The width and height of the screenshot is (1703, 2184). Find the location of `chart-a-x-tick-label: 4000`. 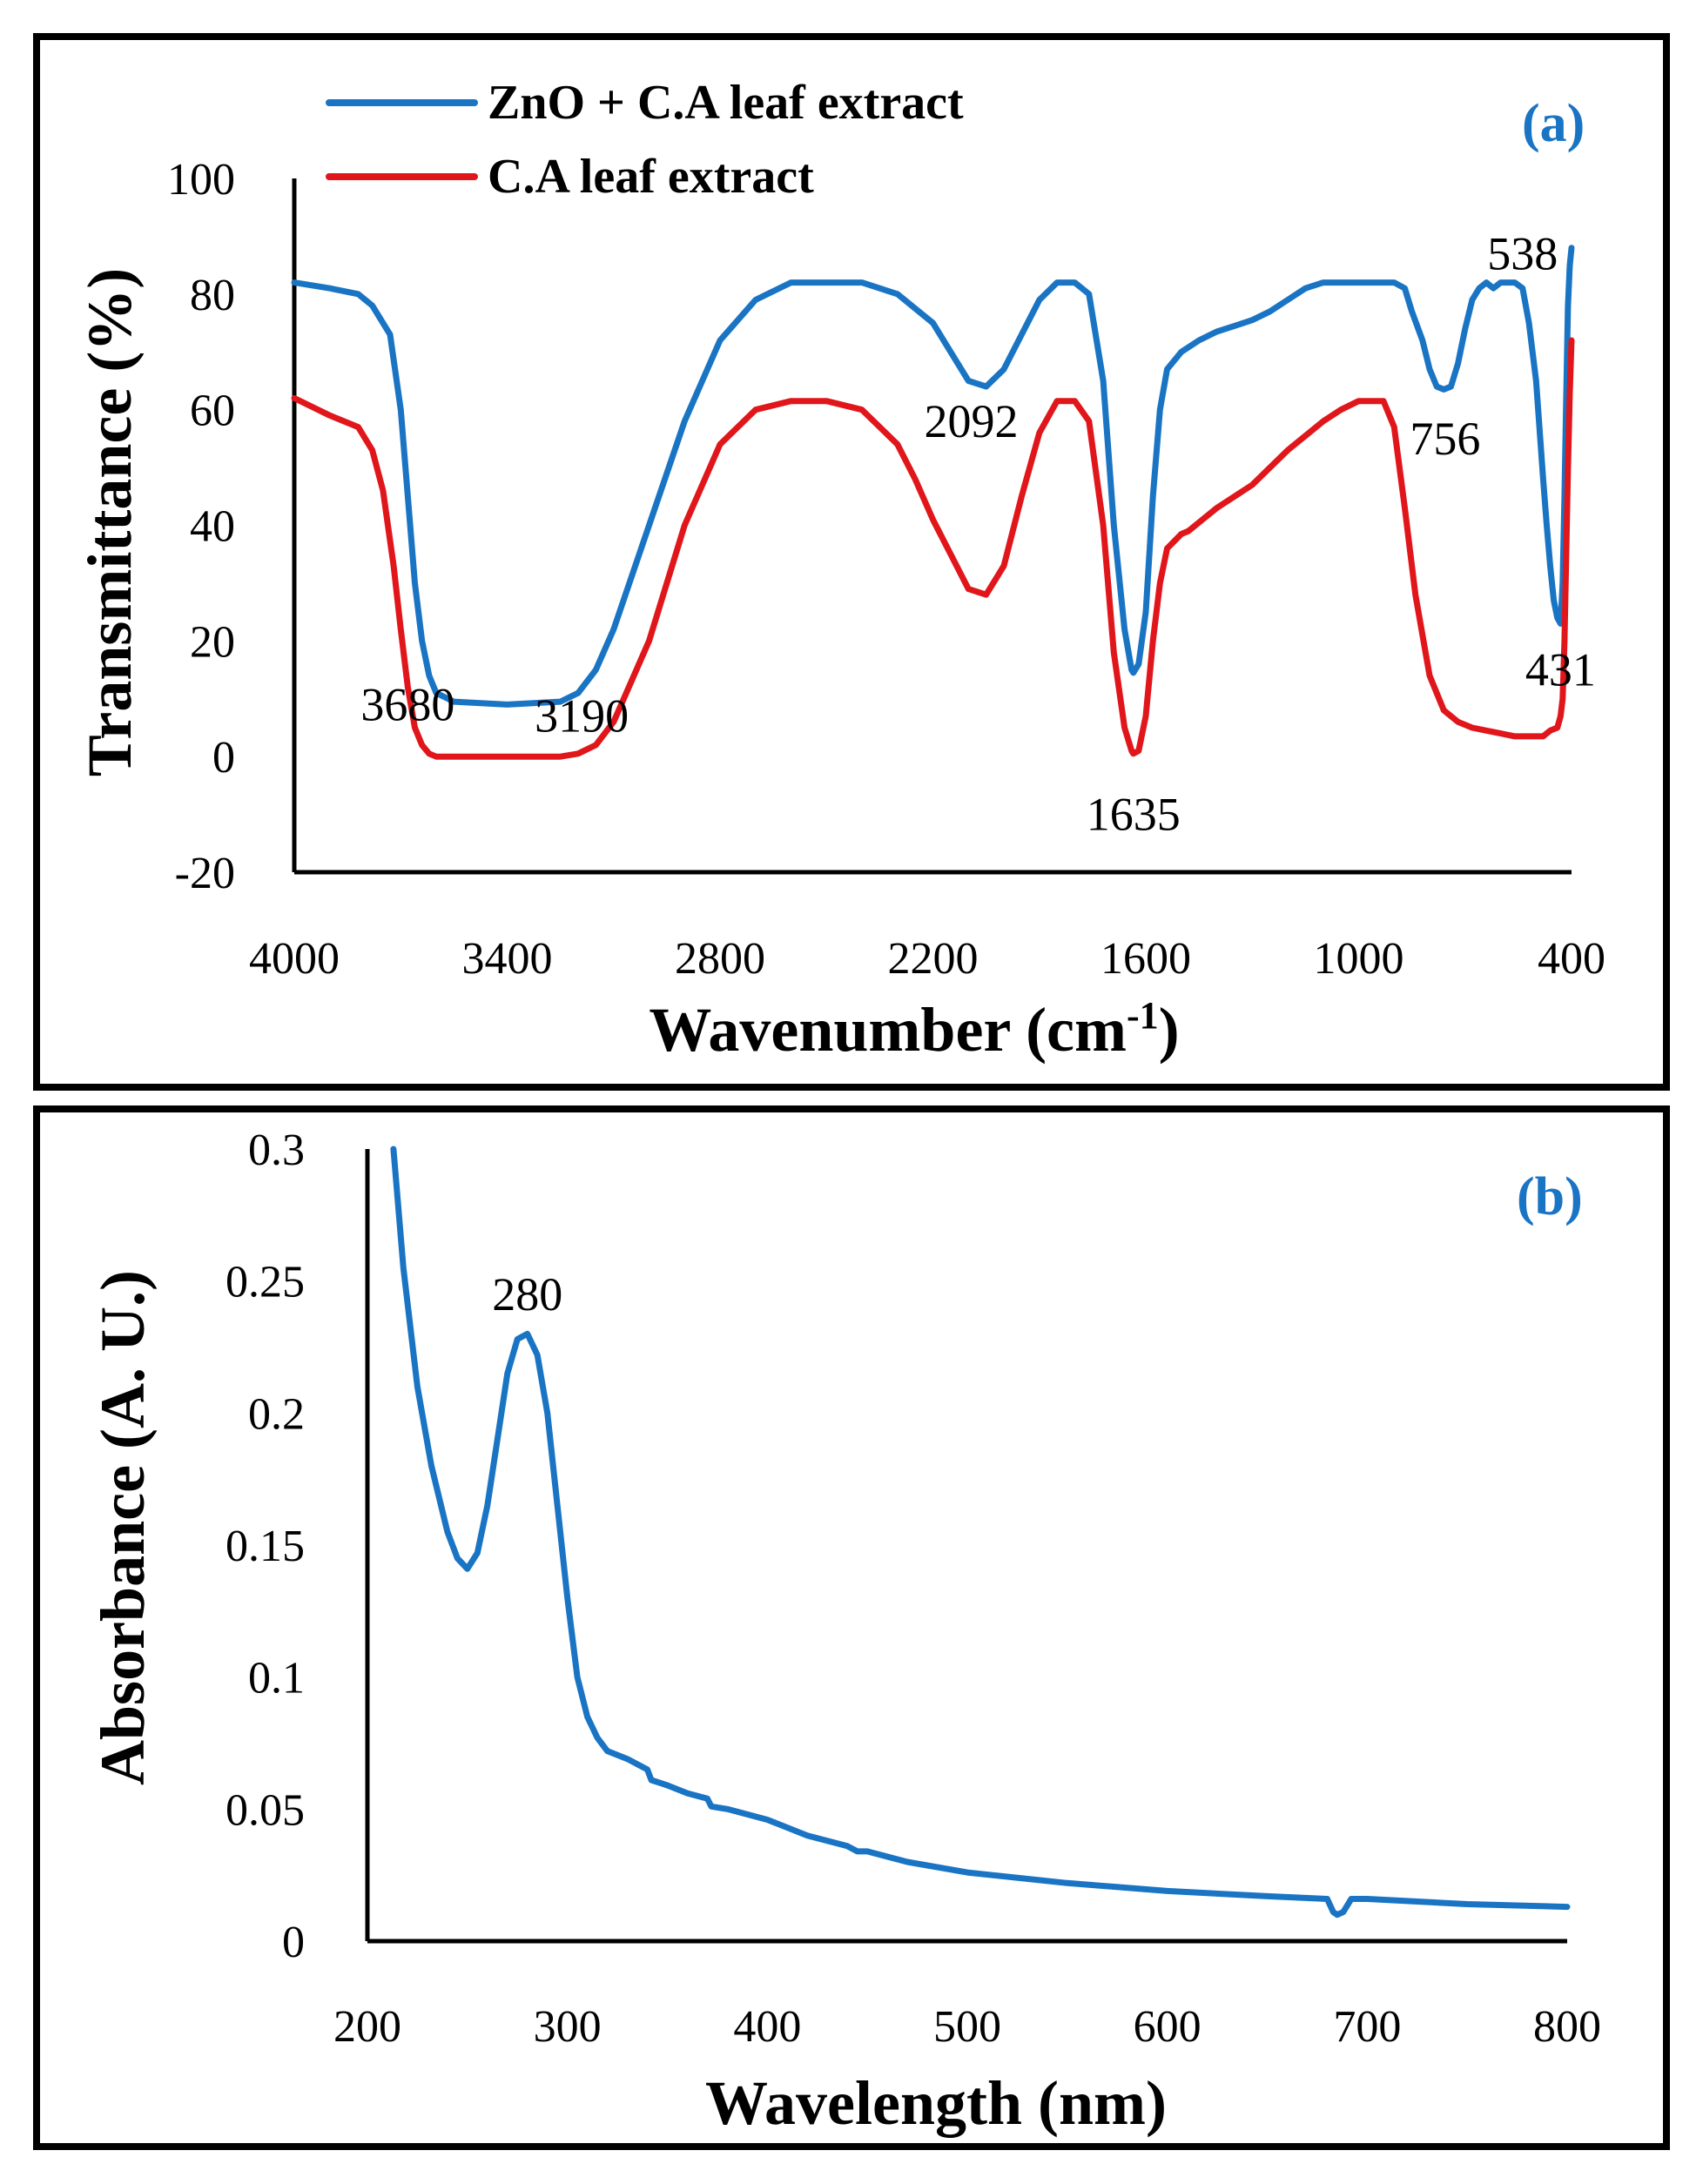

chart-a-x-tick-label: 4000 is located at coordinates (294, 959).